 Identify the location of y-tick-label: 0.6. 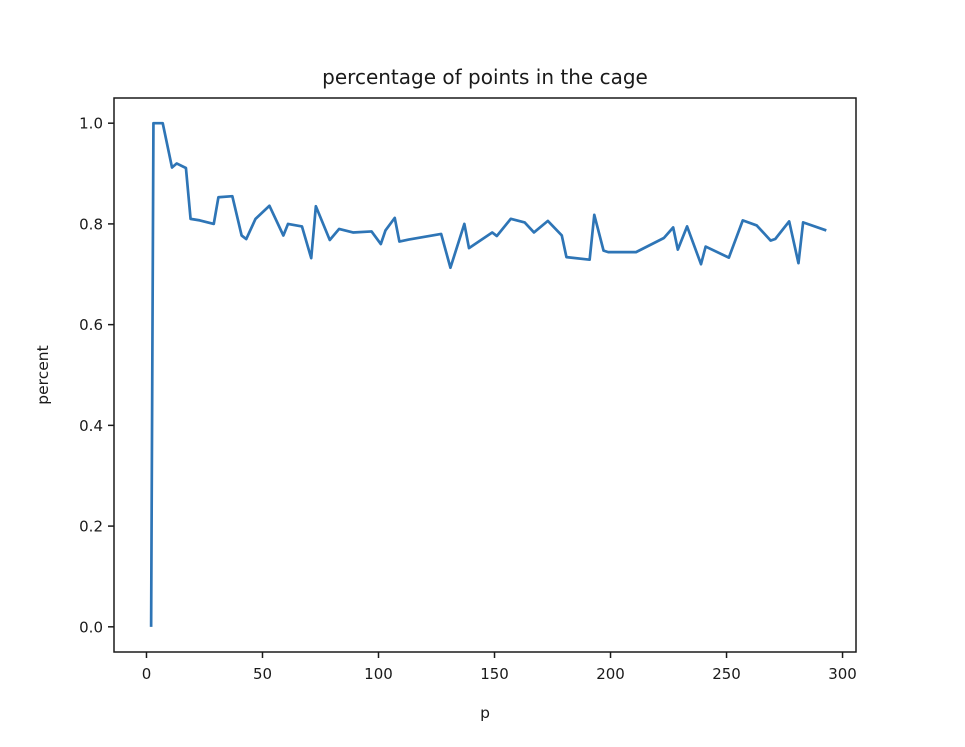
(91, 325).